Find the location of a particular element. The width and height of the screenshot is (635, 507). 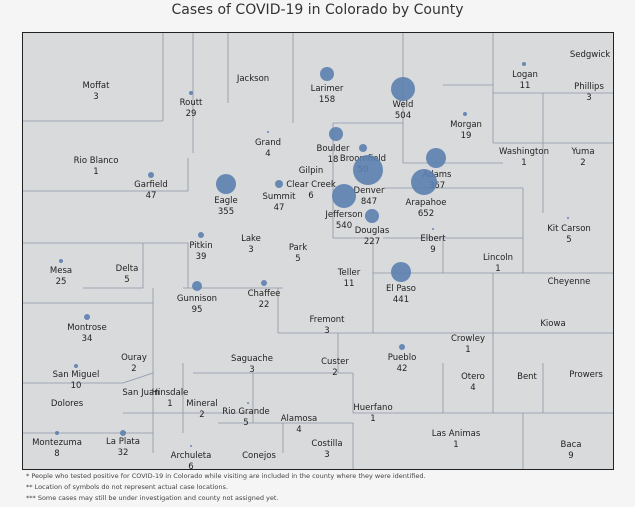

county-name: El Paso is located at coordinates (401, 289).